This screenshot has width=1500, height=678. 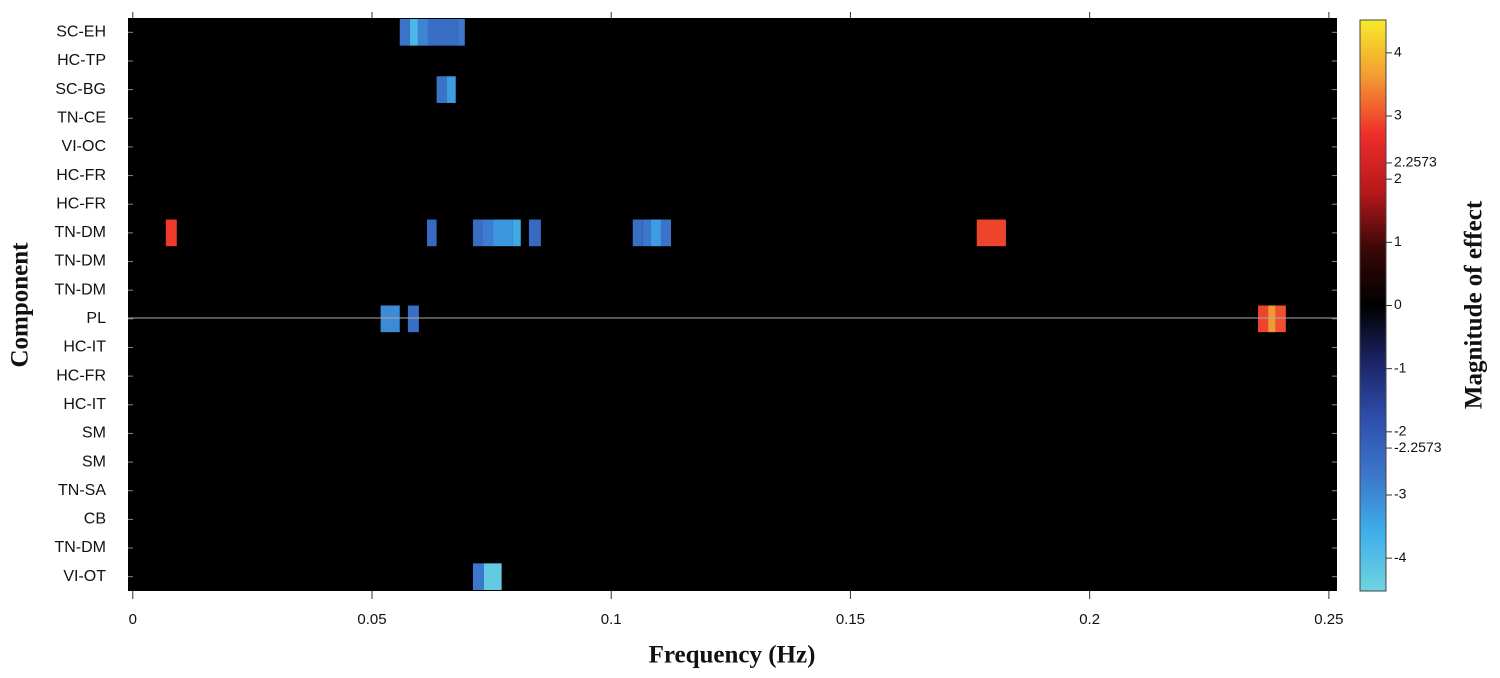 I want to click on x-tick-label: 0.25, so click(x=1328, y=619).